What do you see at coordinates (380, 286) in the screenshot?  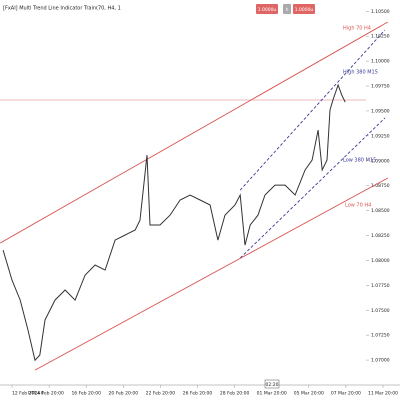 I see `y-tick-label: 1.07750` at bounding box center [380, 286].